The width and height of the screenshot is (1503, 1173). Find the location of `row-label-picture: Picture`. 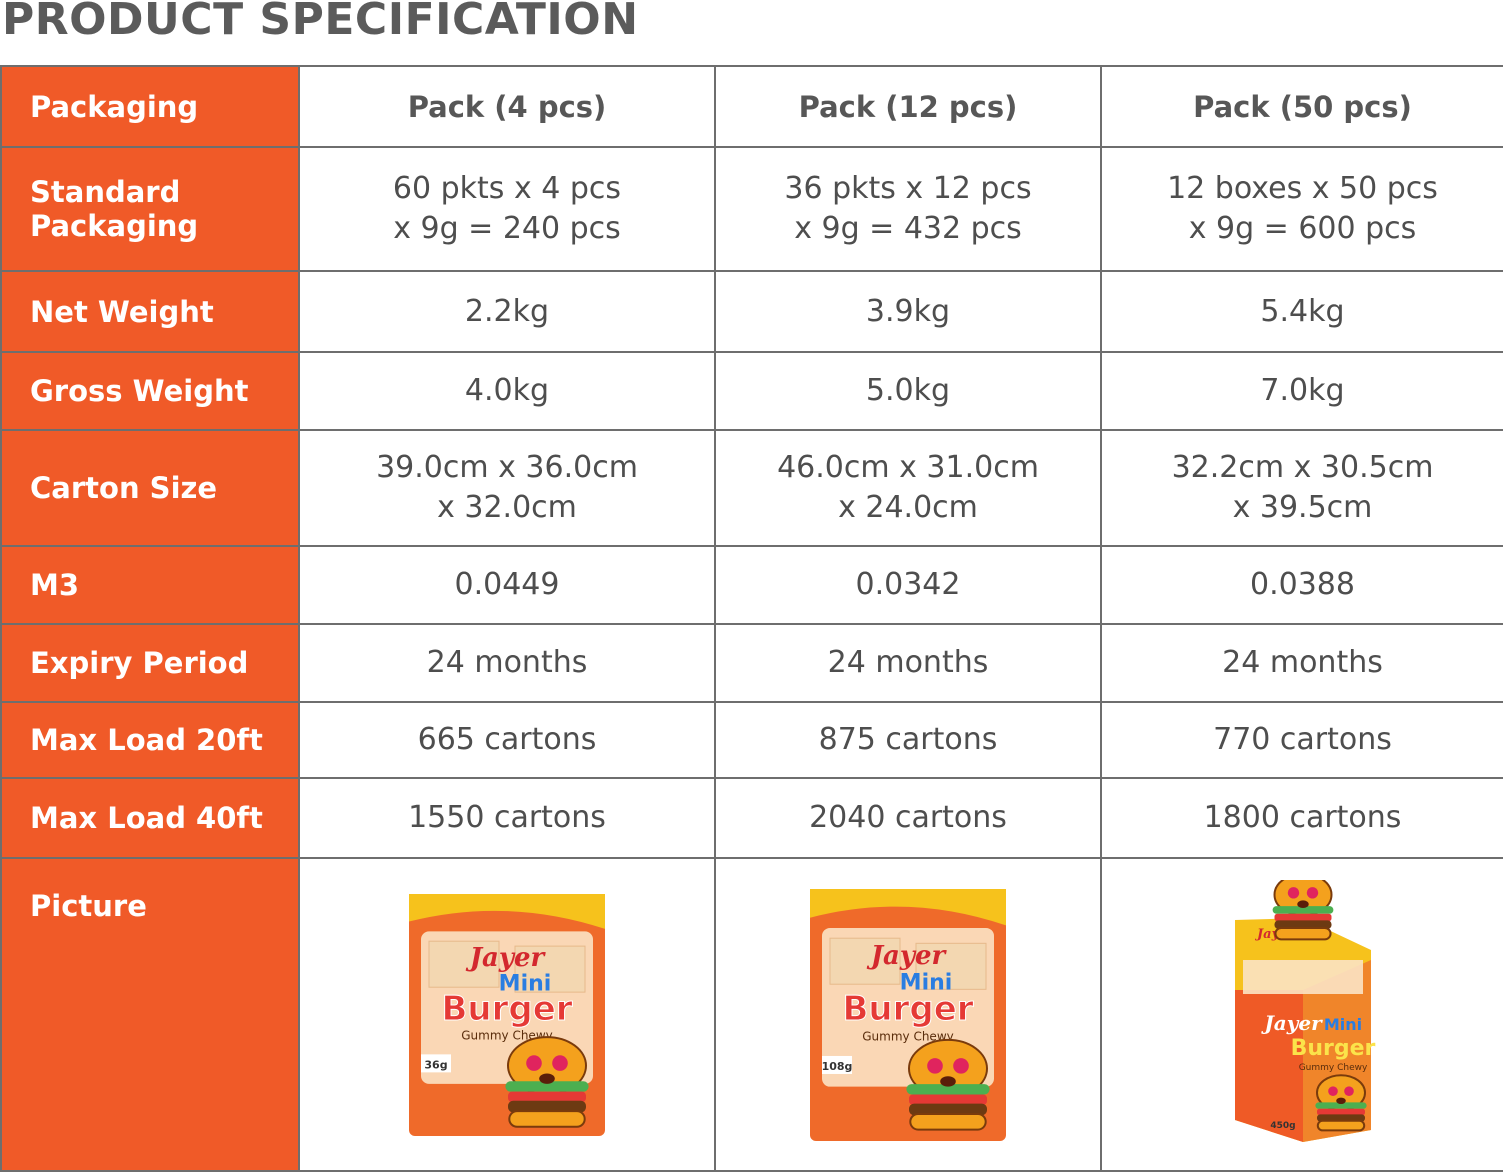

row-label-picture: Picture is located at coordinates (150, 1014).